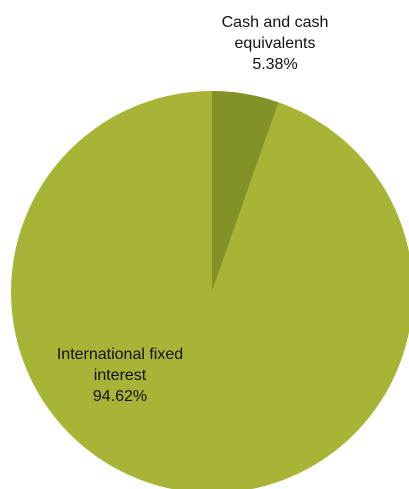  I want to click on slice-name-line: International fixed, so click(120, 354).